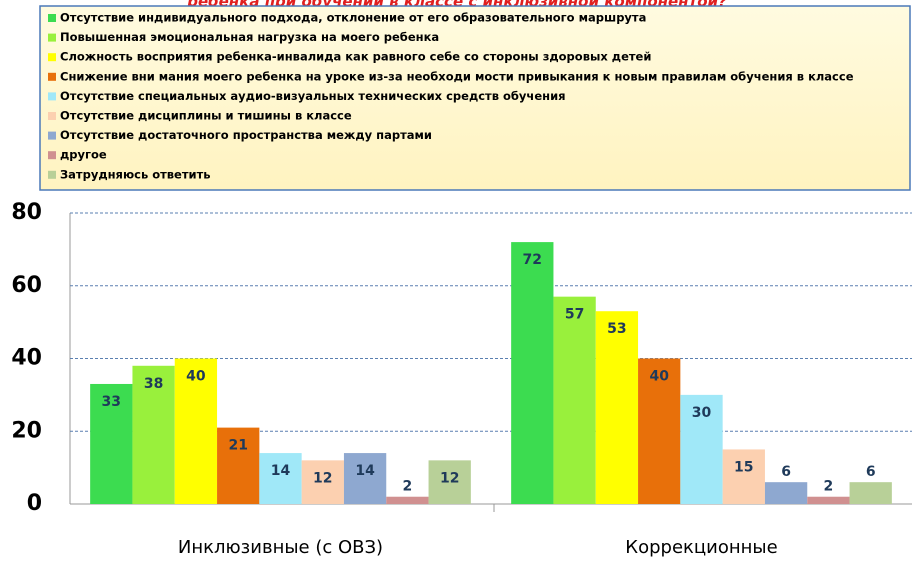  Describe the element at coordinates (206, 116) in the screenshot. I see `legend-label: Отсутствие дисциплины и тишины в классе` at that location.